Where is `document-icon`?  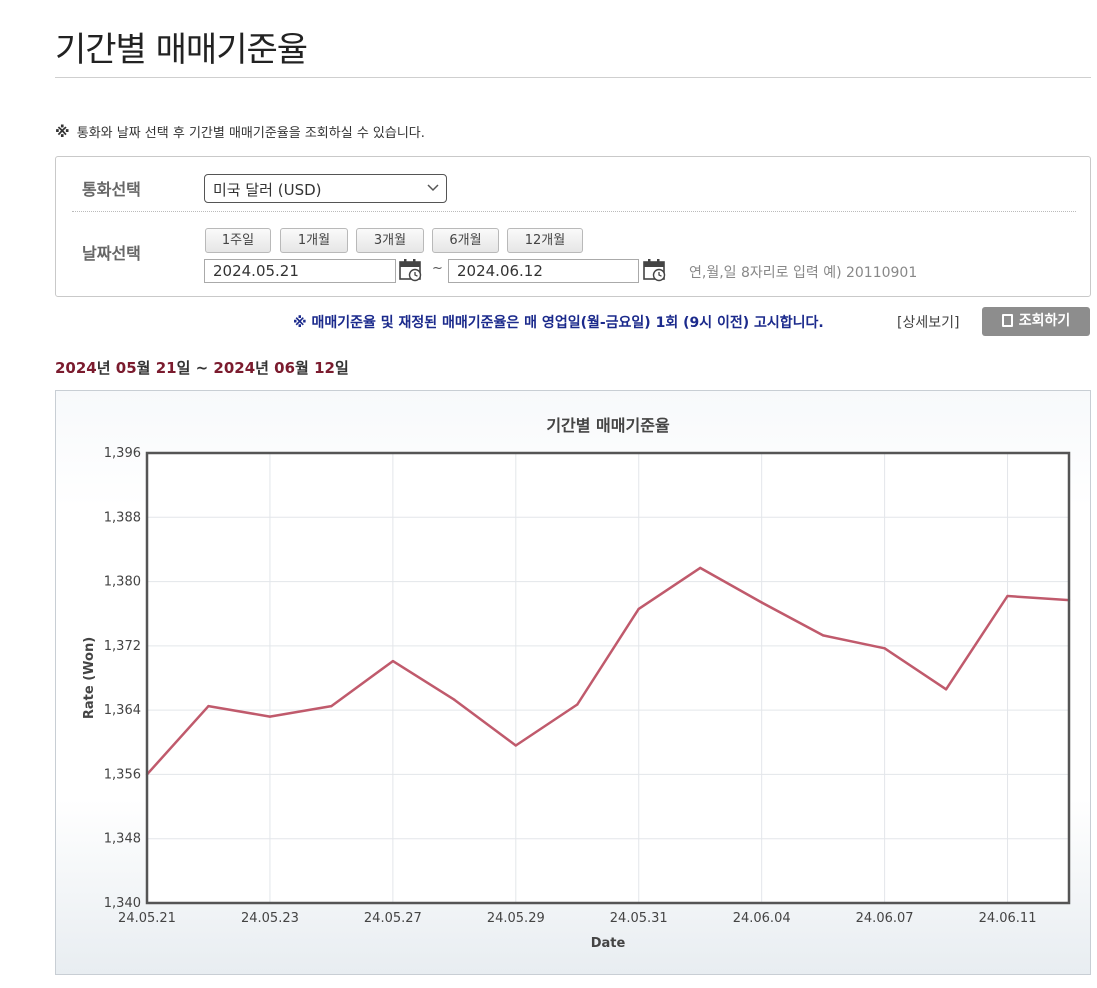
document-icon is located at coordinates (1007, 320).